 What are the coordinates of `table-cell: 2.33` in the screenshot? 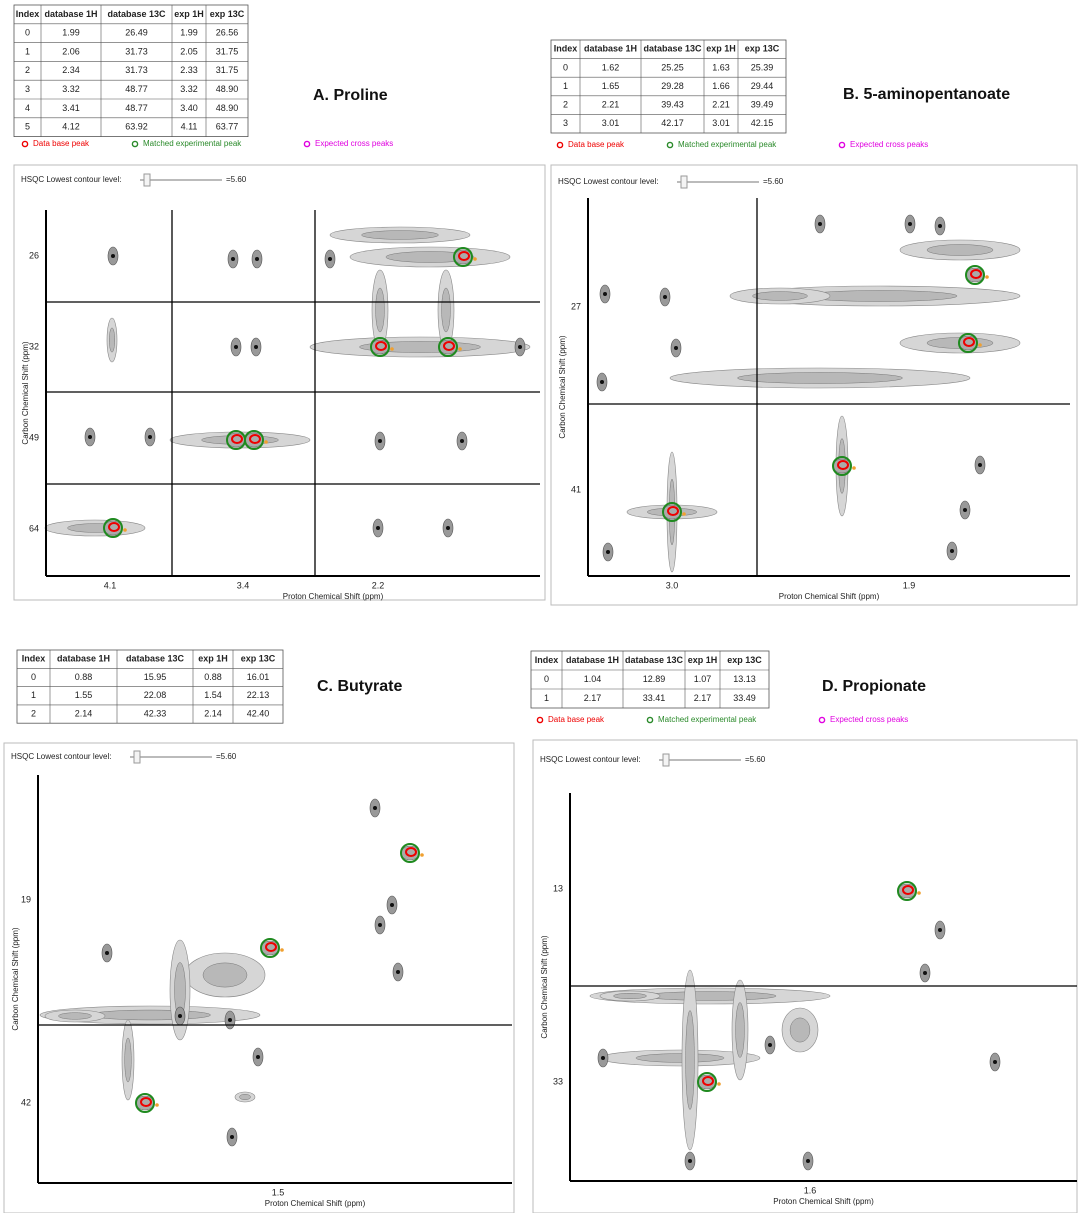 It's located at (189, 70).